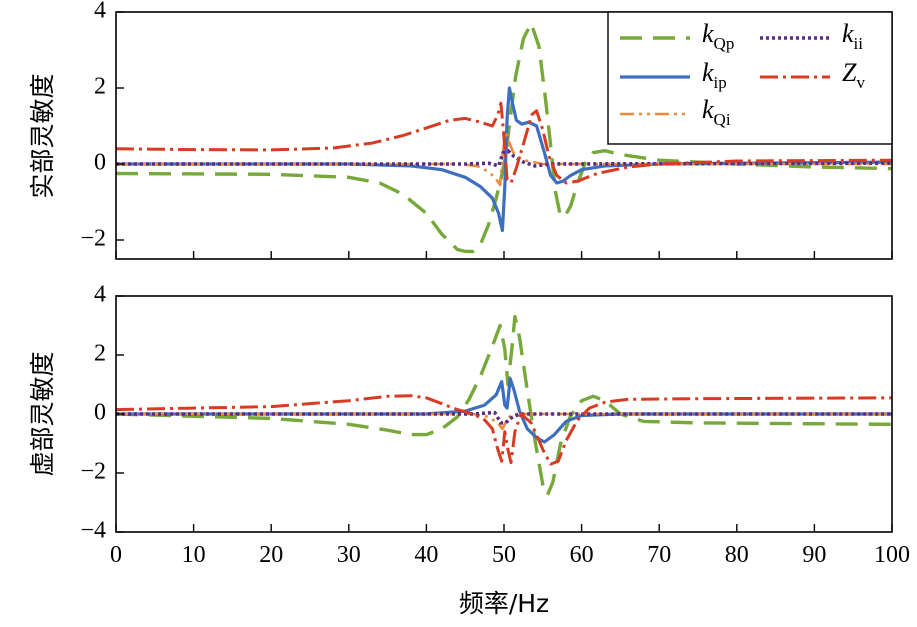 The image size is (917, 627). Describe the element at coordinates (504, 555) in the screenshot. I see `imag-x-tick-label: 50` at that location.